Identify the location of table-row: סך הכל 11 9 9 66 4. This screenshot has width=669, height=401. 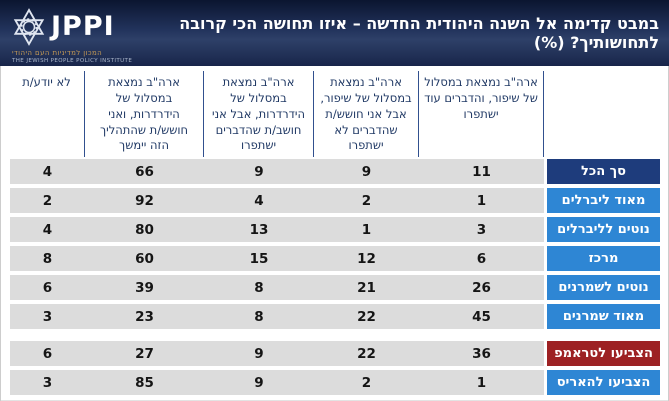
(334, 171).